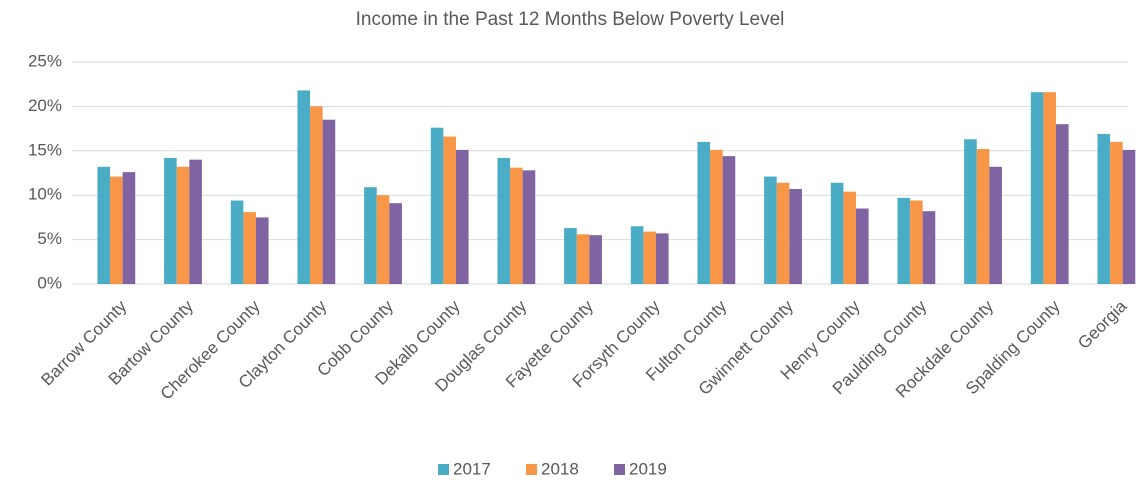 This screenshot has height=486, width=1140. What do you see at coordinates (45, 149) in the screenshot?
I see `y-tick-label: 15%` at bounding box center [45, 149].